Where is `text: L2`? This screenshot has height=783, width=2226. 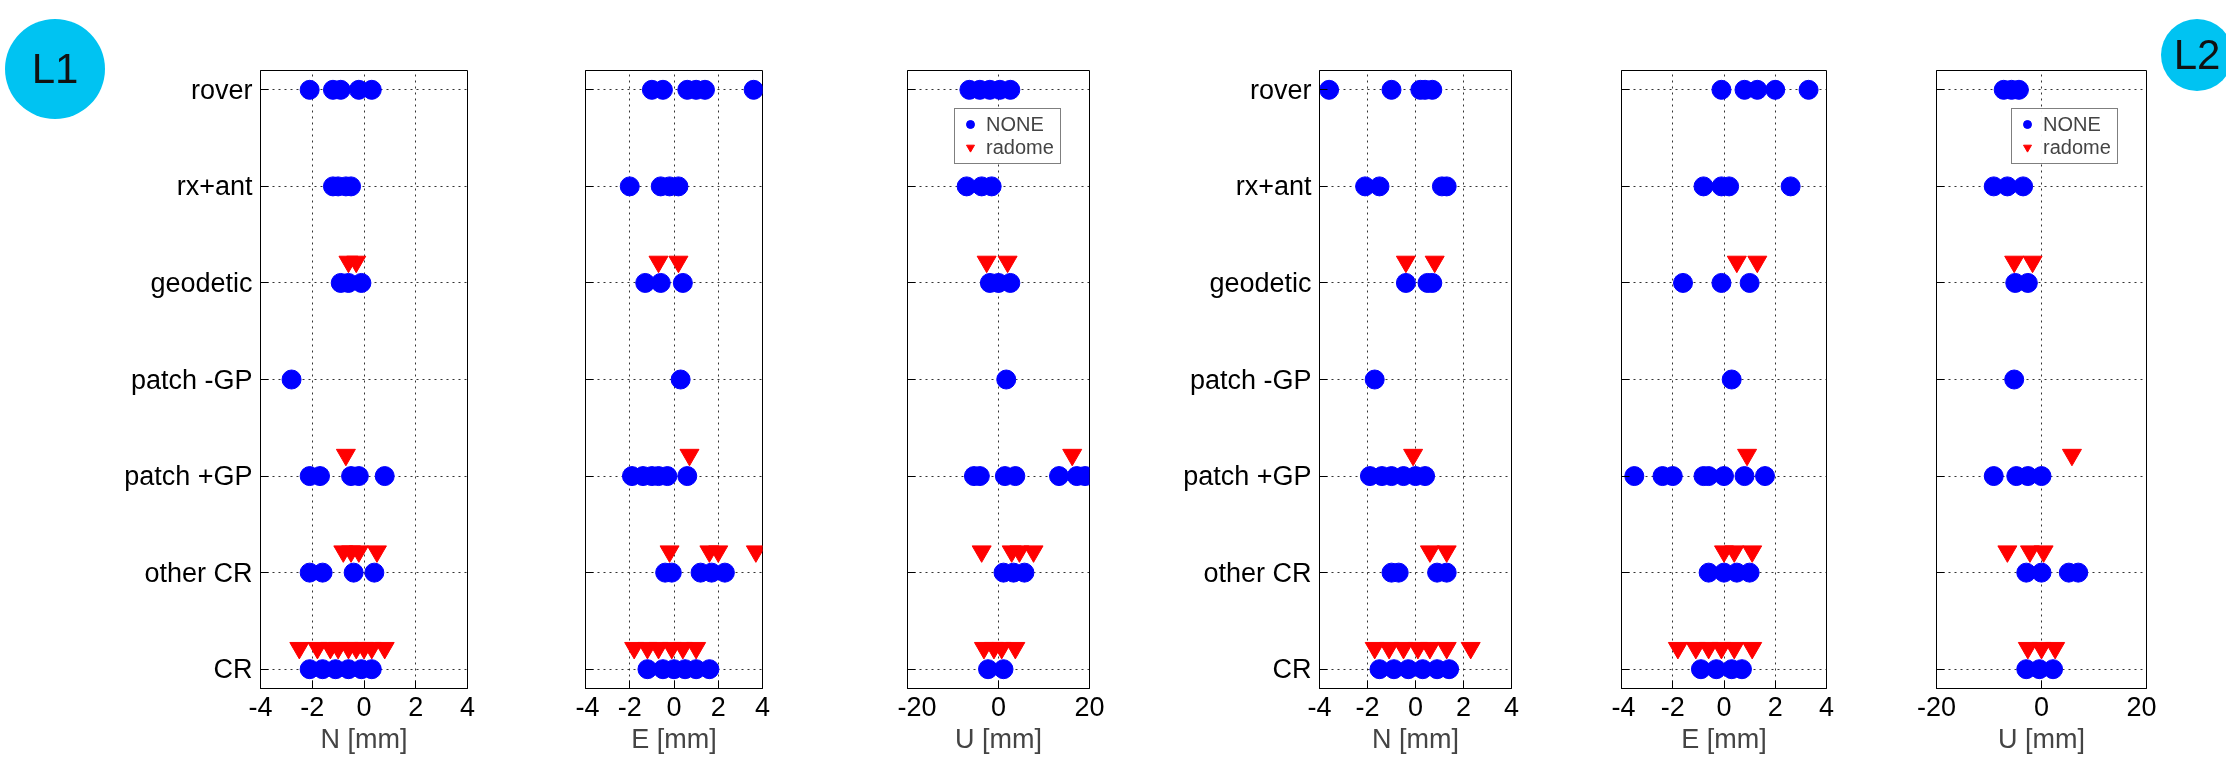
text: L2 is located at coordinates (2193, 55).